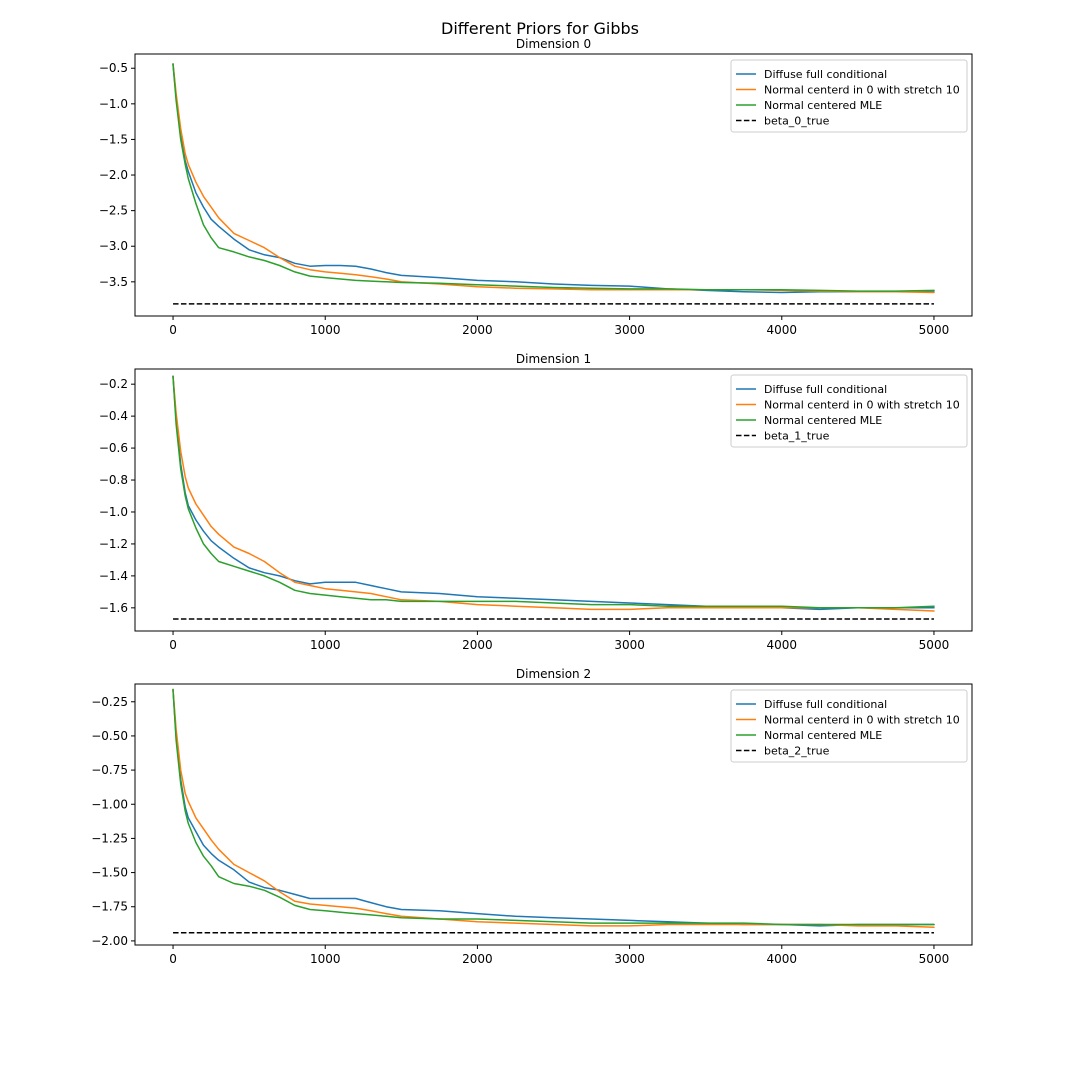 The height and width of the screenshot is (1080, 1080). Describe the element at coordinates (113, 68) in the screenshot. I see `y-tick-label: −0.5` at that location.